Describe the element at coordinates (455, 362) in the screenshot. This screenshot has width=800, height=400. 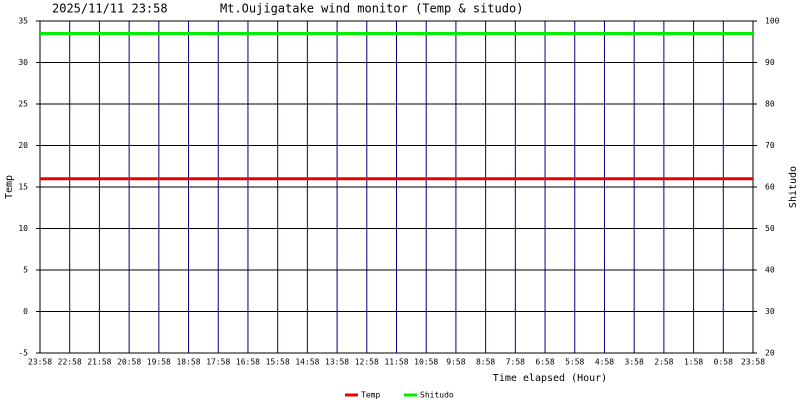
I see `x-tick-label: 9:58` at that location.